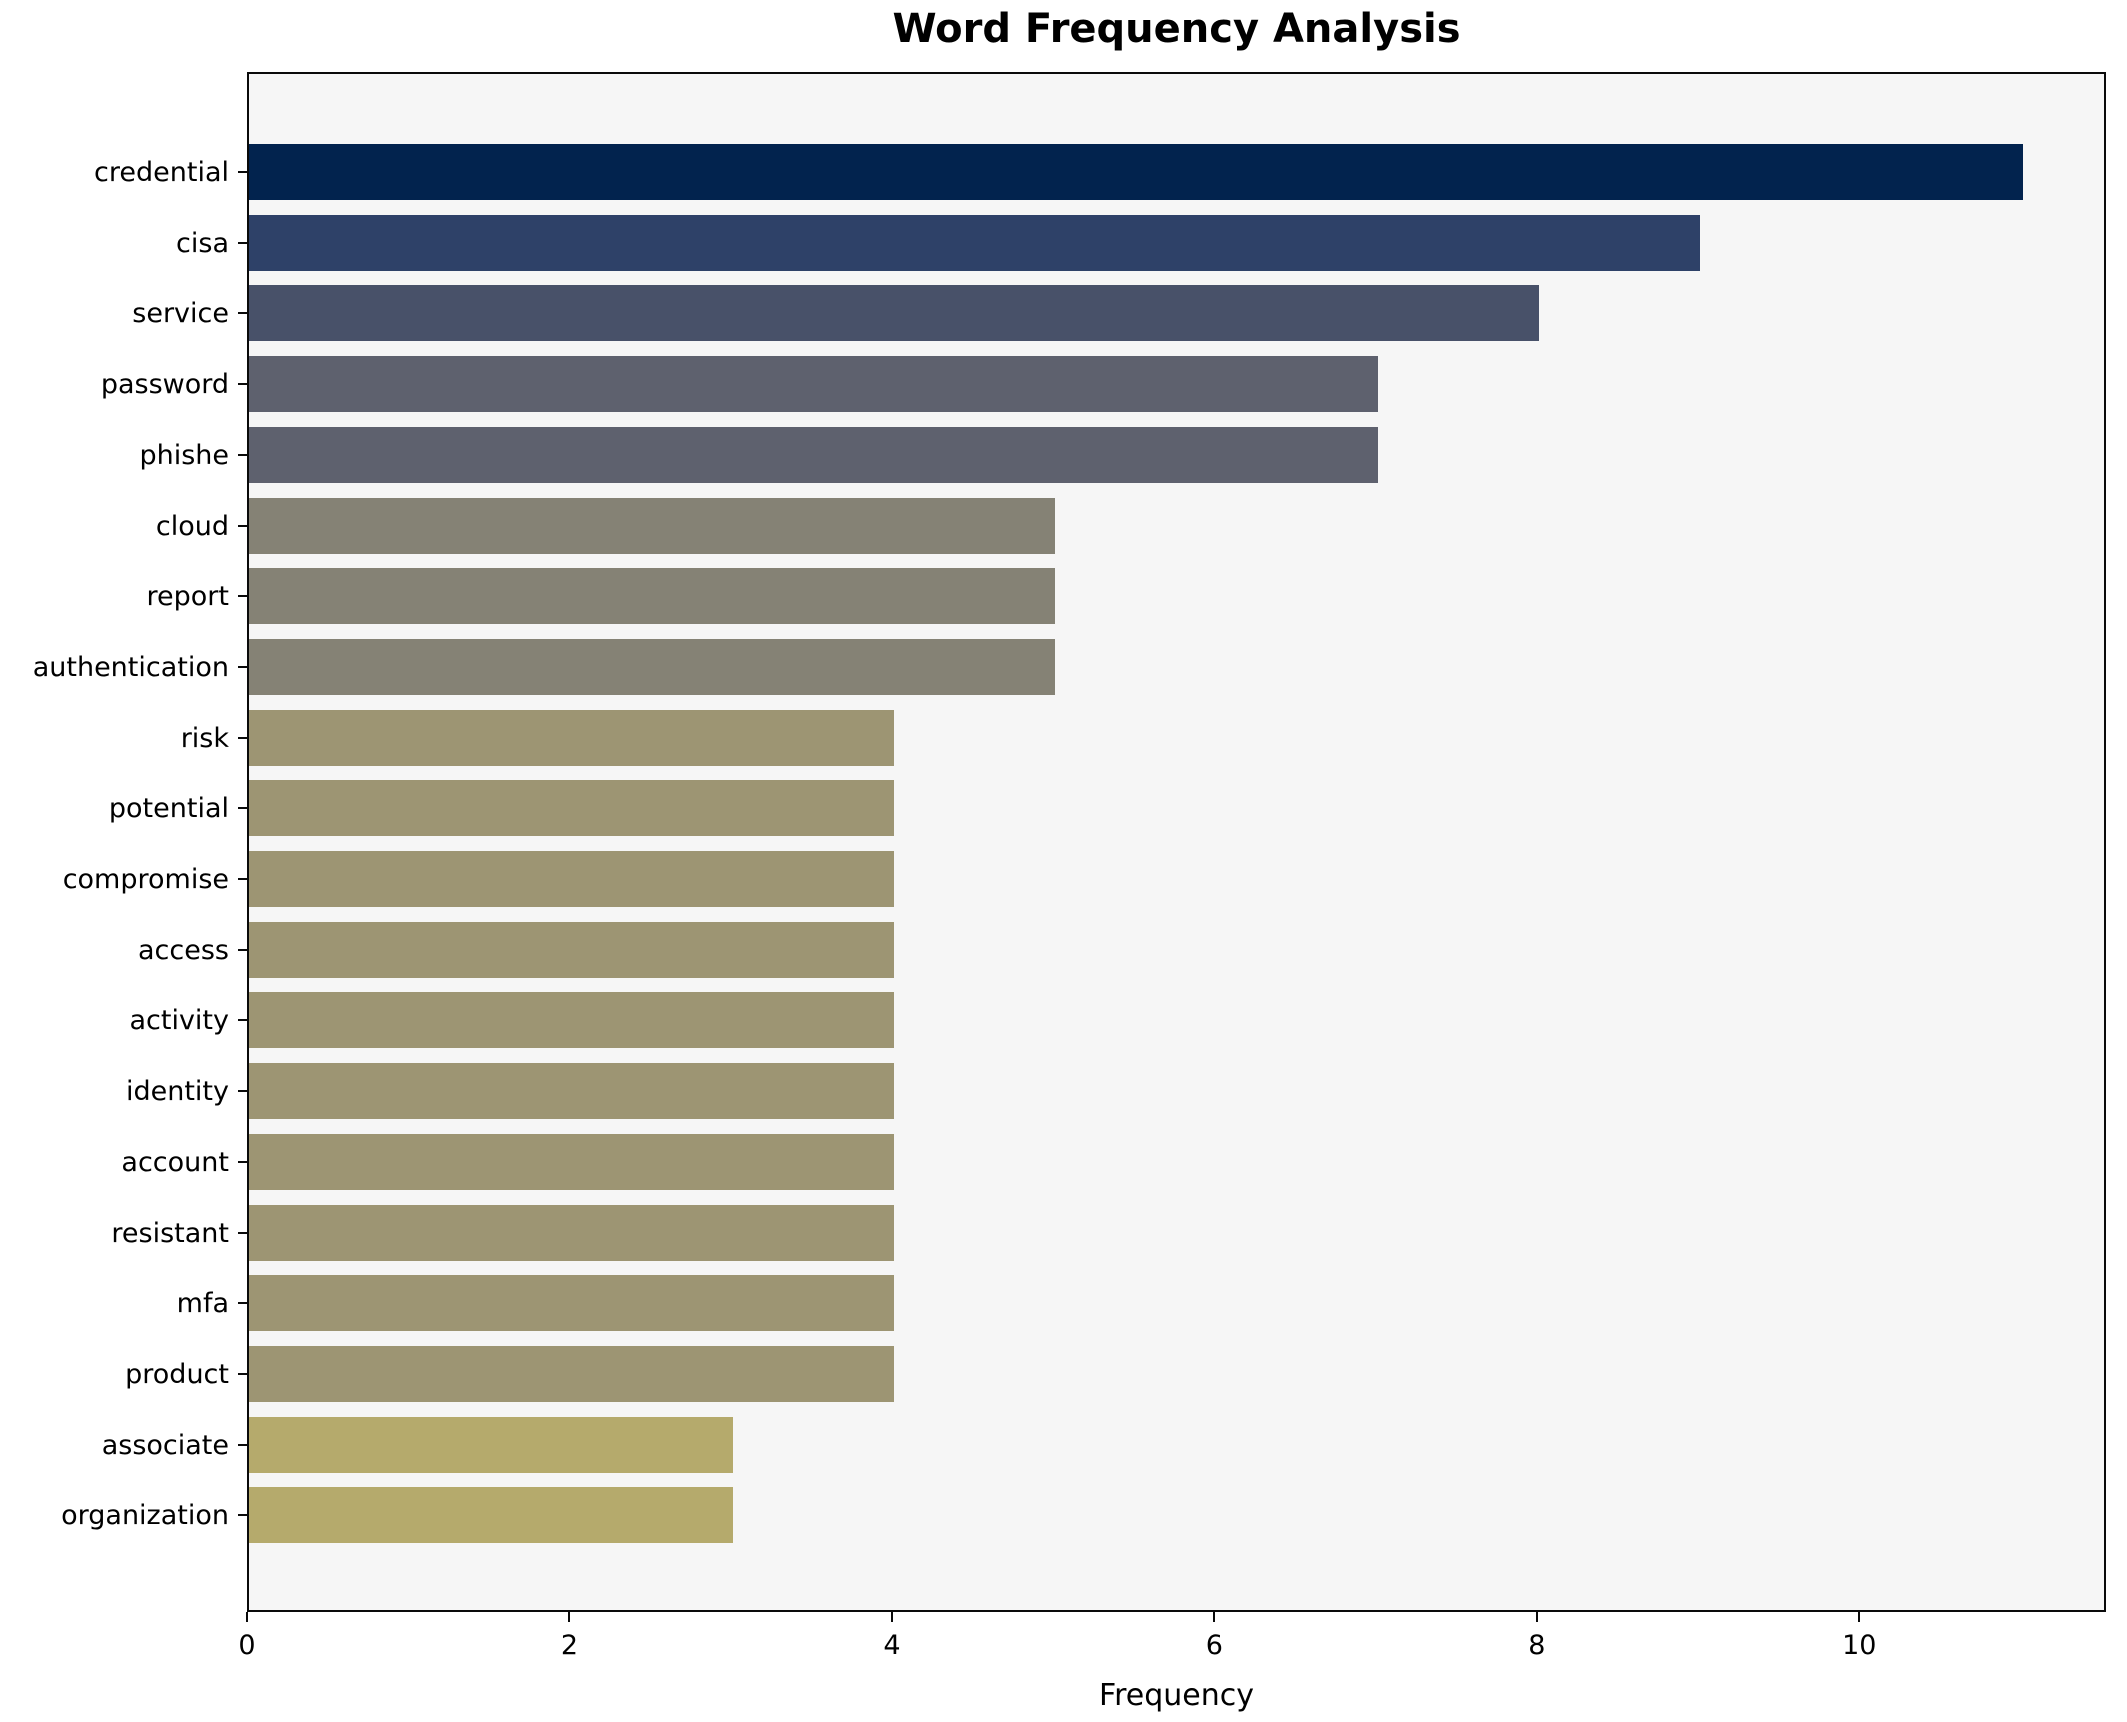 The height and width of the screenshot is (1722, 2127). I want to click on x-tick-label-2: 2, so click(569, 1645).